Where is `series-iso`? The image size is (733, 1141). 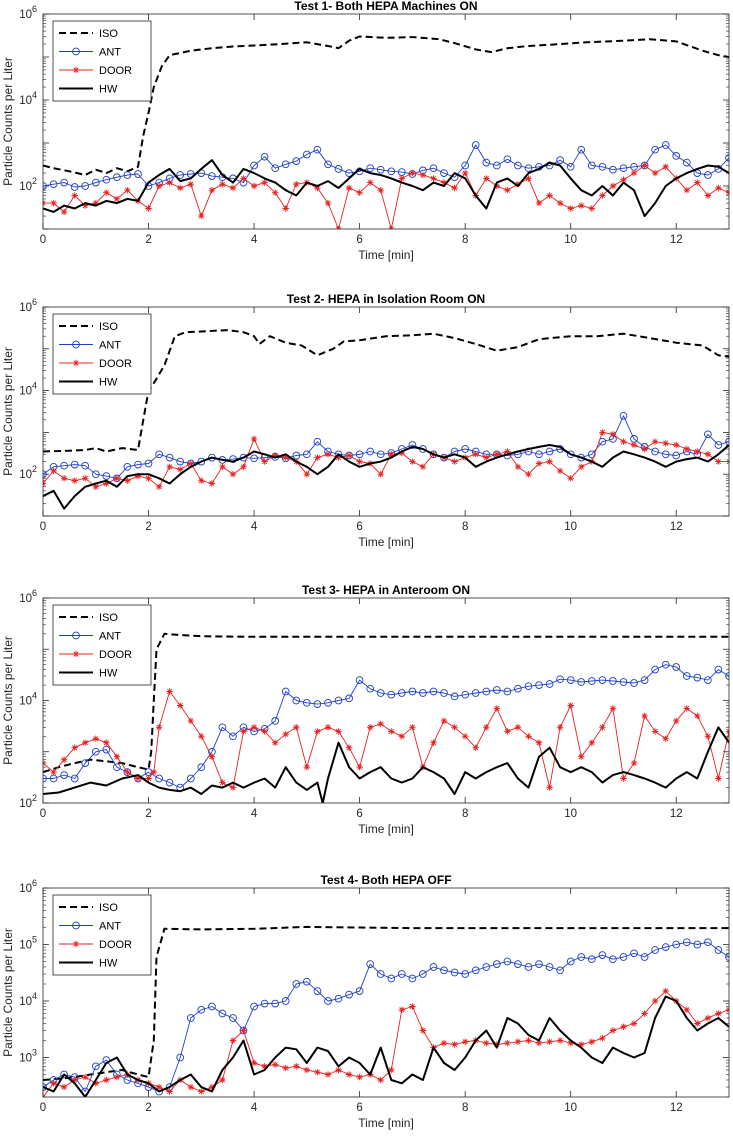
series-iso is located at coordinates (386, 391).